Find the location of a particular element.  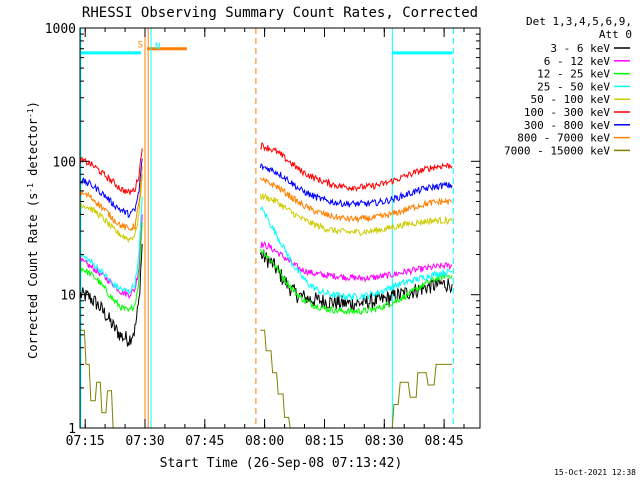

legend-label: 100 - 300 keV is located at coordinates (567, 112).